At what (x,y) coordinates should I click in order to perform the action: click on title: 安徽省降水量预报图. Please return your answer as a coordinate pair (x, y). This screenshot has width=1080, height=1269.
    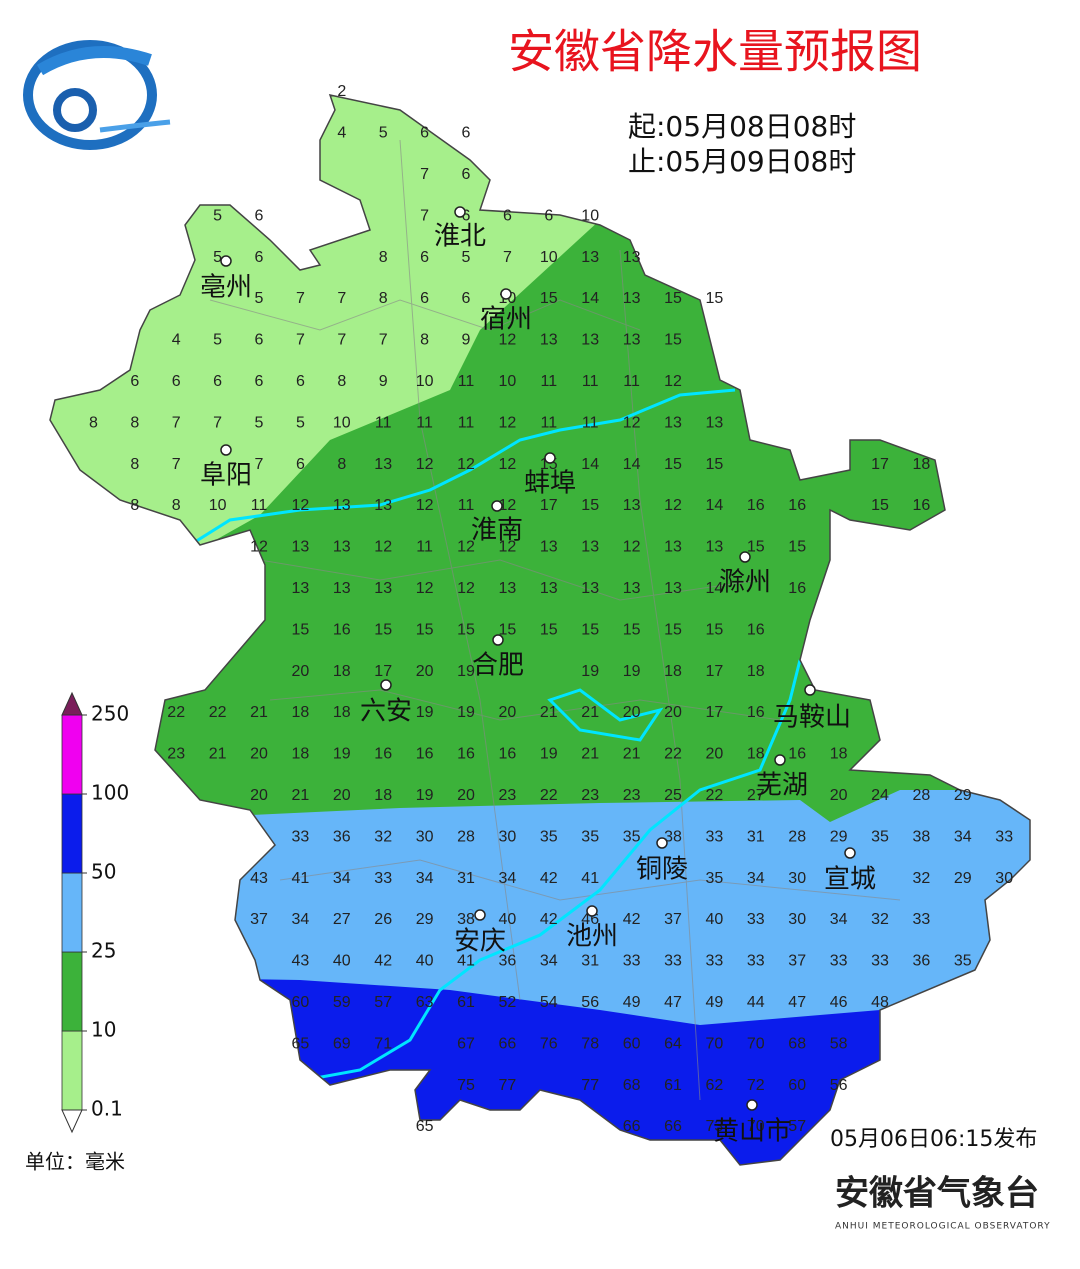
    Looking at the image, I should click on (715, 52).